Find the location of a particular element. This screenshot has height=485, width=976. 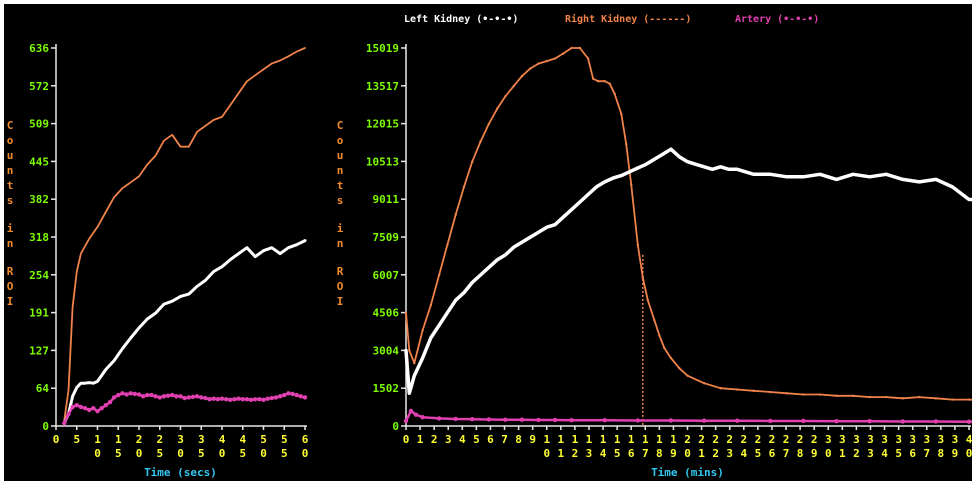

panel2-x-tick-label-2: 3 is located at coordinates (589, 453).